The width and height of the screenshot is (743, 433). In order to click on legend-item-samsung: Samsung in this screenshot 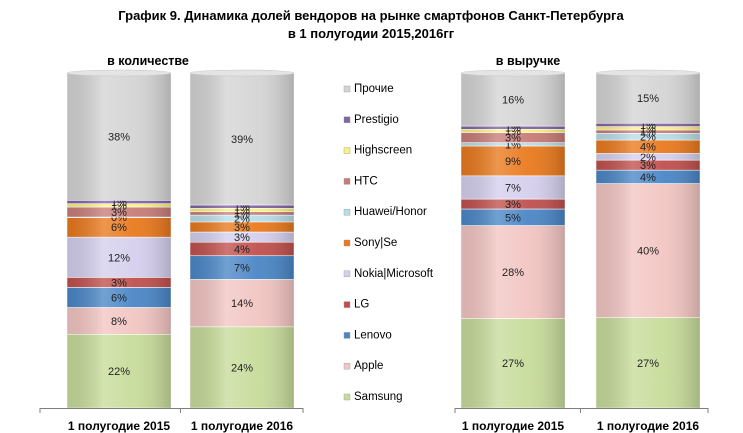, I will do `click(373, 397)`.